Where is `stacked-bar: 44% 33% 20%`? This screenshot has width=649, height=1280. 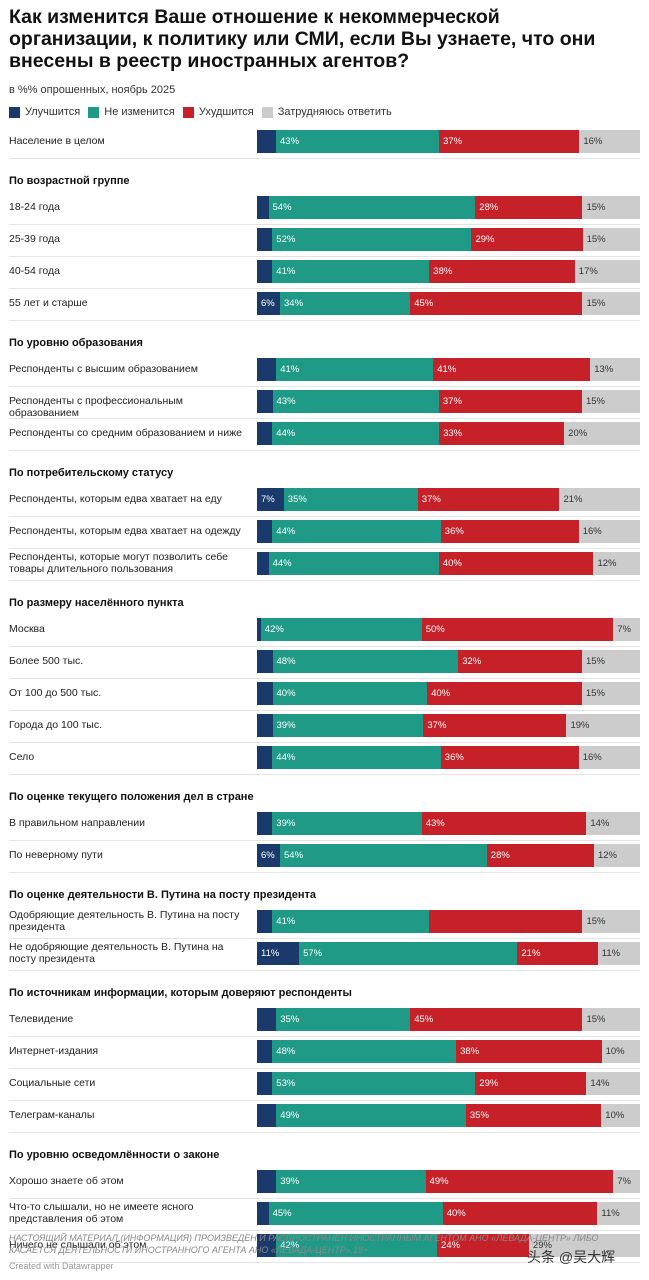 stacked-bar: 44% 33% 20% is located at coordinates (448, 433).